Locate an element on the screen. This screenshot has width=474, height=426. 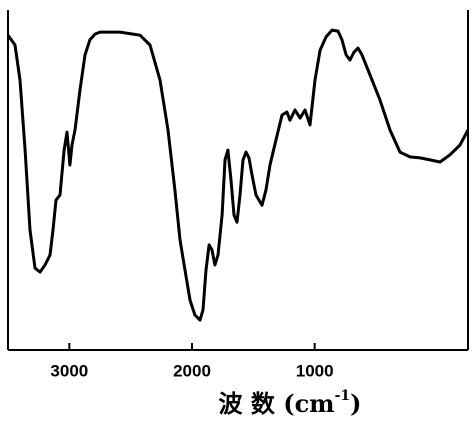
x-axis-title-close: ) is located at coordinates (355, 403).